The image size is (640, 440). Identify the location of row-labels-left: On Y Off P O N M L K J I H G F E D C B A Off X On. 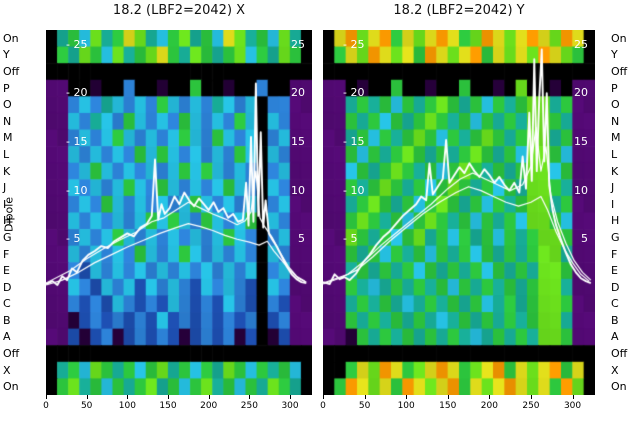
(16, 212).